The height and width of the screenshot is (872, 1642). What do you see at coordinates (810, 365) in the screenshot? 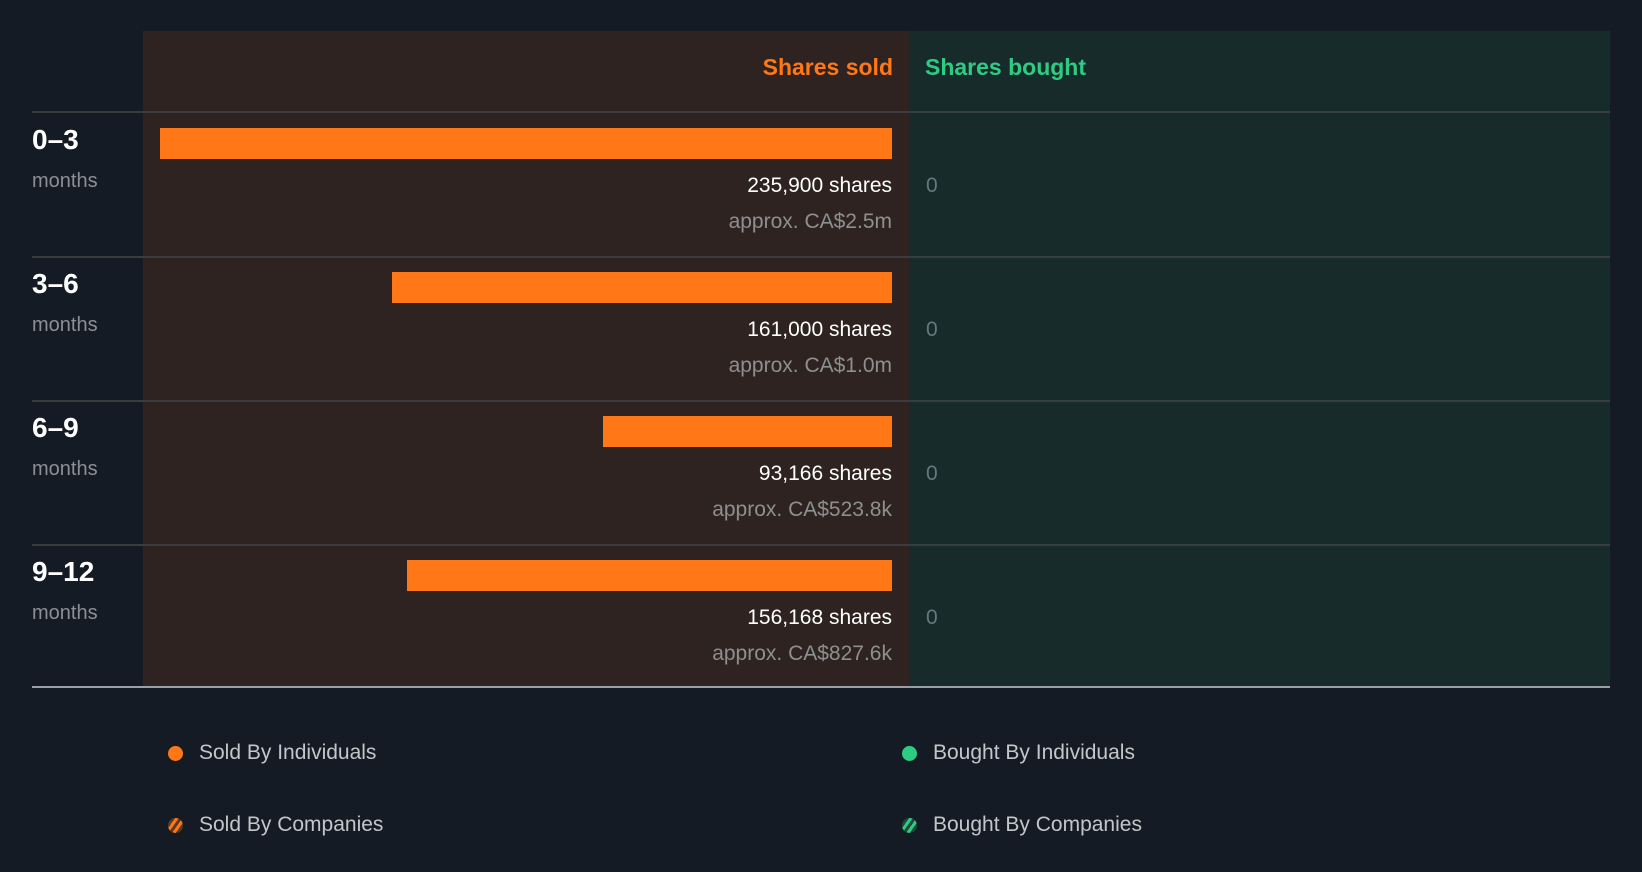
I see `sold-value-label: approx. CA$1.0m` at bounding box center [810, 365].